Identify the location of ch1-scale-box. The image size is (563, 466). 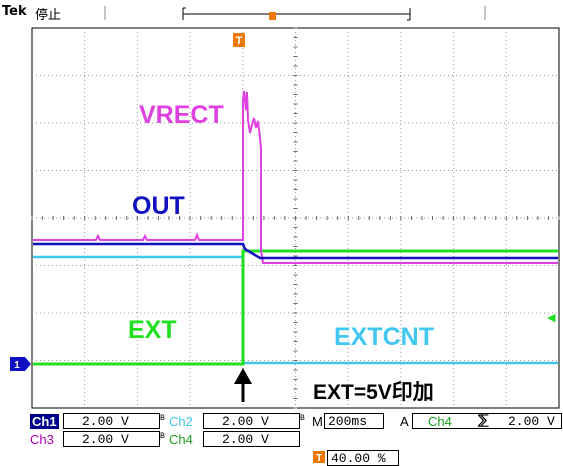
(111, 421).